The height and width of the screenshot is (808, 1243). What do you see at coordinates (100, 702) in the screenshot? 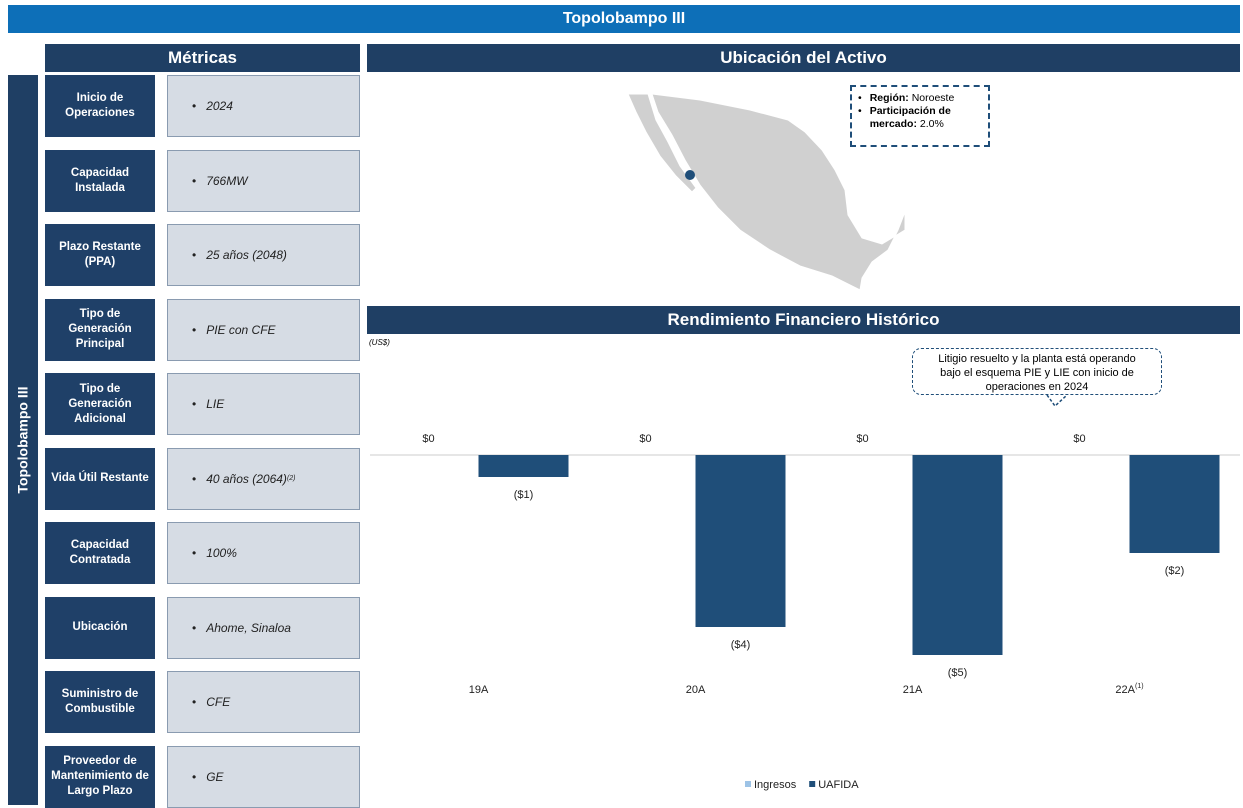
I see `metric-label: Suministro de Combustible` at bounding box center [100, 702].